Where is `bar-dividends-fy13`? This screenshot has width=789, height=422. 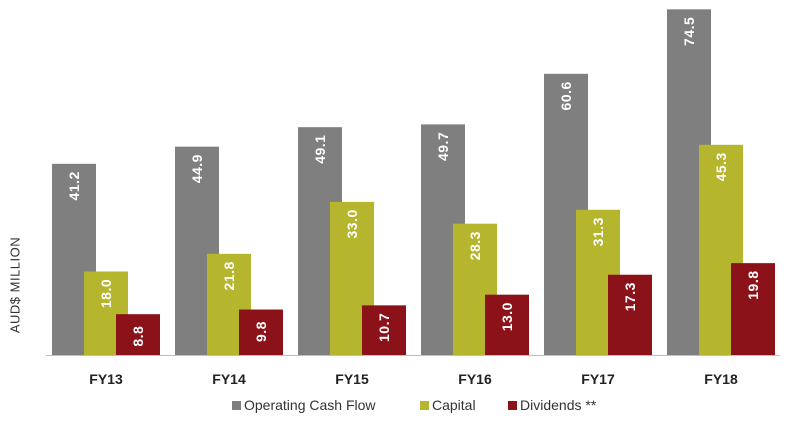 bar-dividends-fy13 is located at coordinates (138, 334).